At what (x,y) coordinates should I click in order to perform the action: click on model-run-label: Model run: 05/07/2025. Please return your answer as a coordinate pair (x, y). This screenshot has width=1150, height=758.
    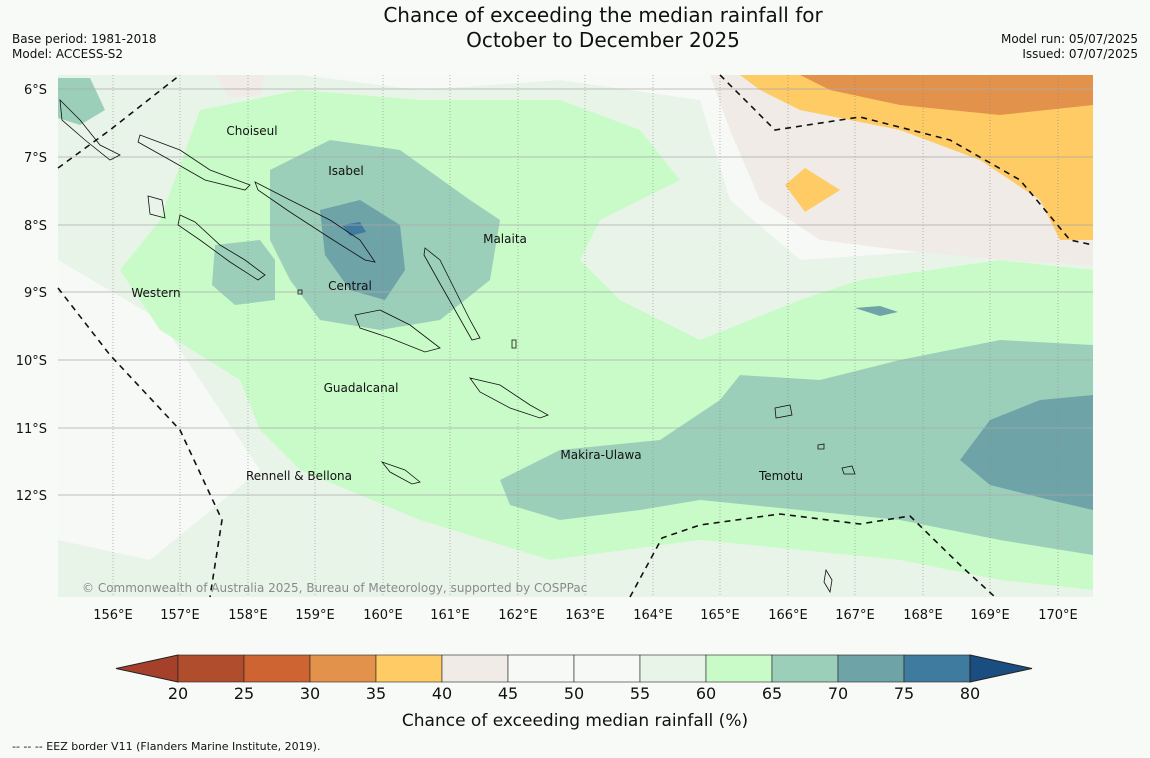
    Looking at the image, I should click on (1069, 39).